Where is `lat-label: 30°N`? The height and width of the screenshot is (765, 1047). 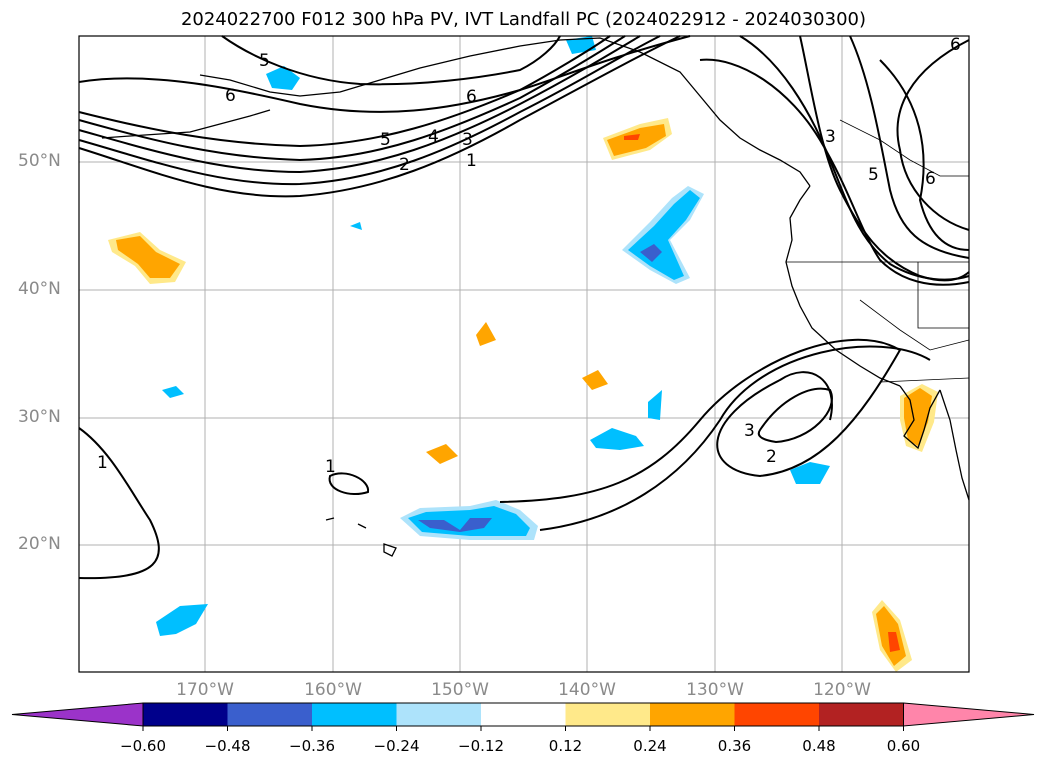 lat-label: 30°N is located at coordinates (39, 417).